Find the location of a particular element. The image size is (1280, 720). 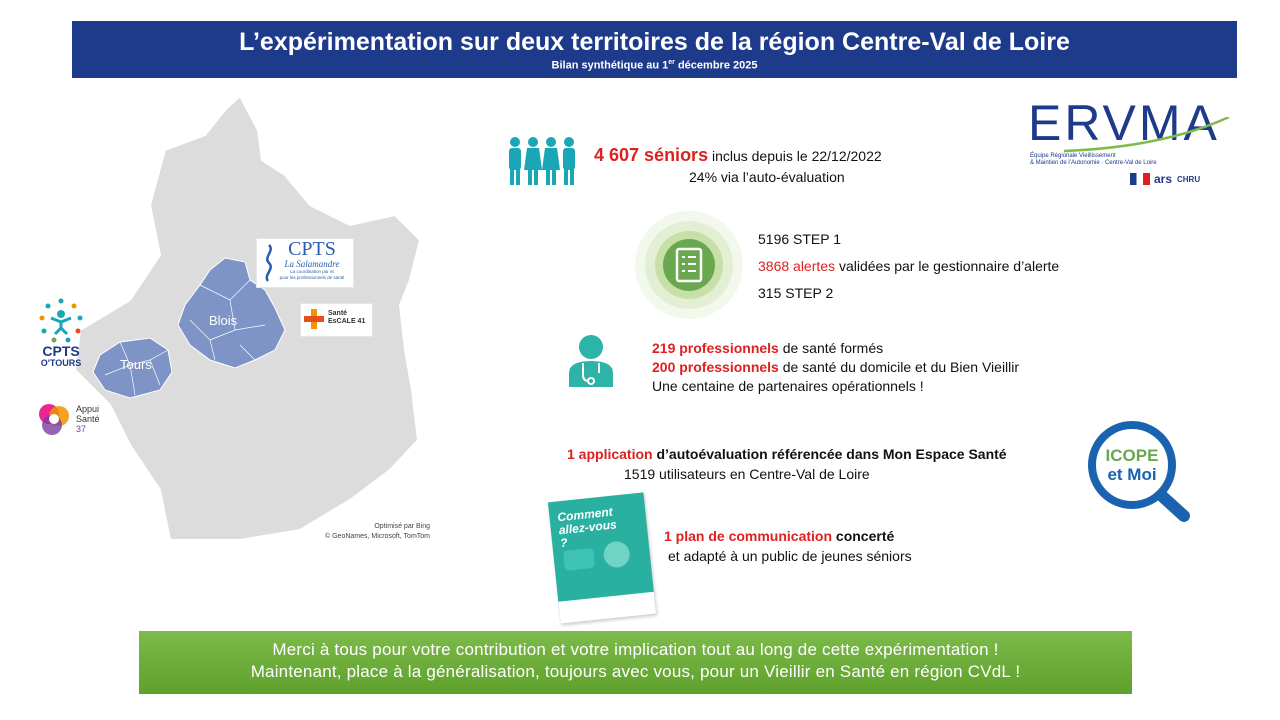

page-subtitle: Bilan synthétique au 1er décembre 2025 is located at coordinates (654, 64).